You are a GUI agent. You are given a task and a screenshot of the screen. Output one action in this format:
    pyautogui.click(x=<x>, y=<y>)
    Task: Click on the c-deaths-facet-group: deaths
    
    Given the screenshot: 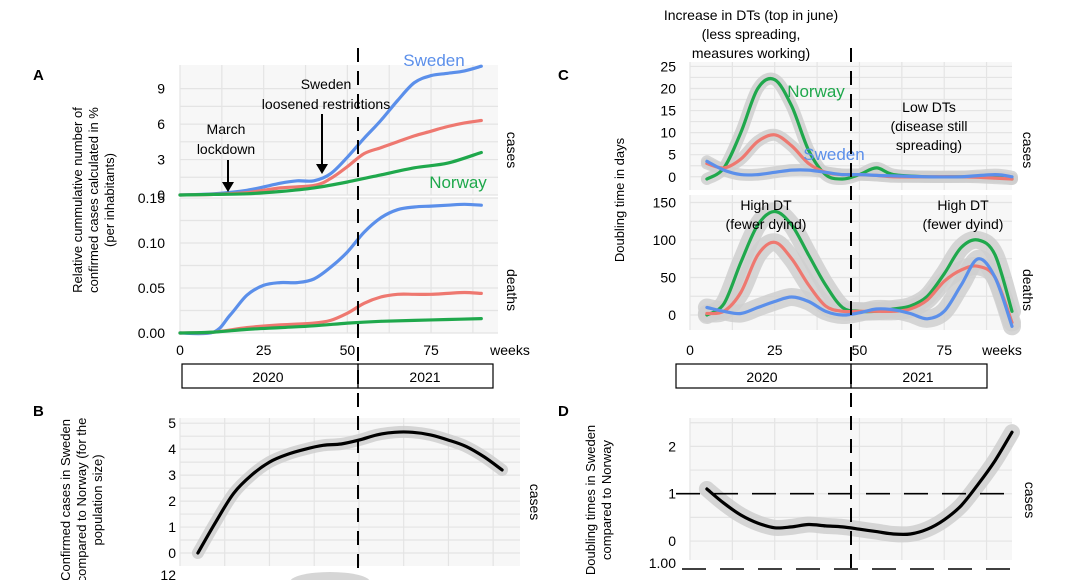 What is the action you would take?
    pyautogui.click(x=1028, y=290)
    